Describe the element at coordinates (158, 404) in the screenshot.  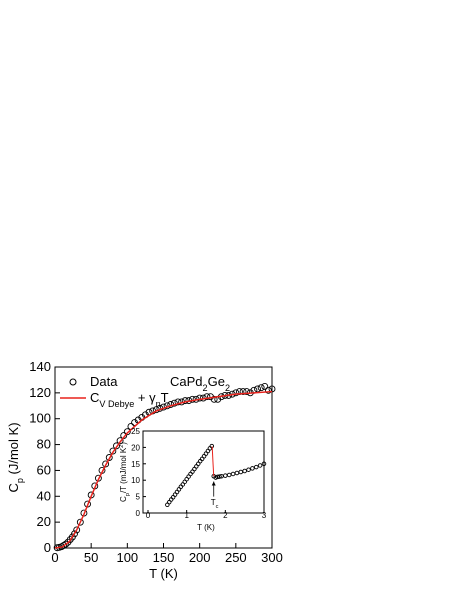
I see `text-part: n` at that location.